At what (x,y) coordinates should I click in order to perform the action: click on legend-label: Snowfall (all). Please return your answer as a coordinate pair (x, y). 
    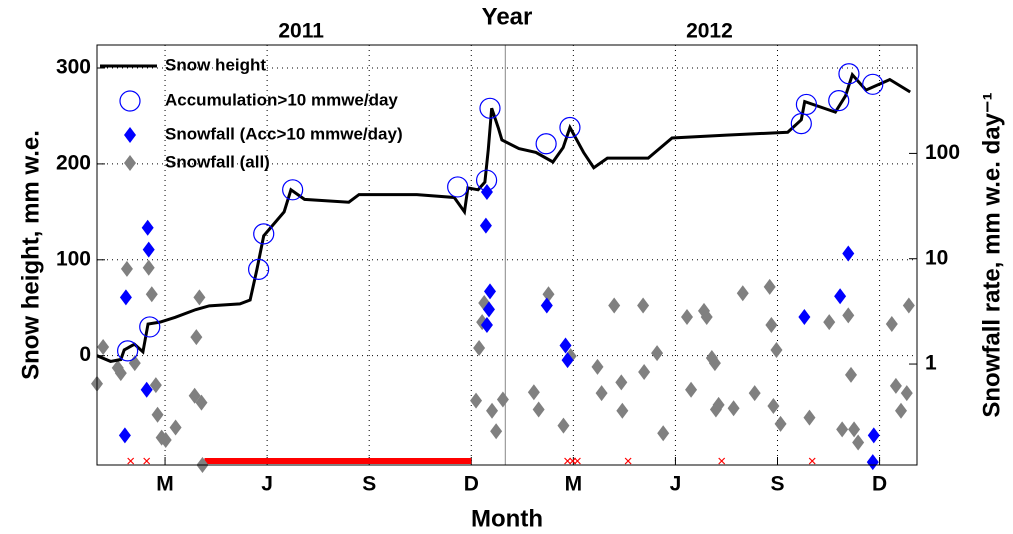
    Looking at the image, I should click on (217, 161).